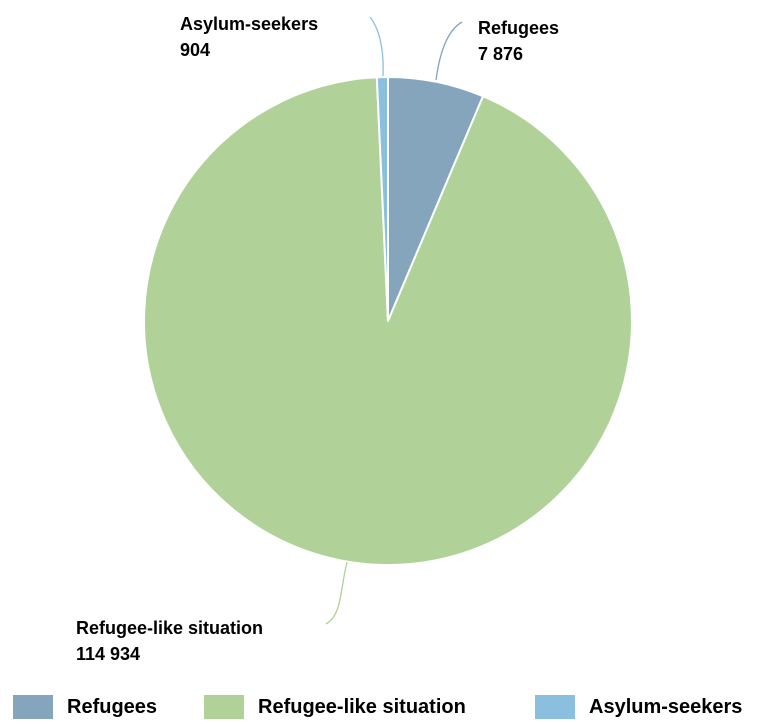 This screenshot has width=764, height=724. I want to click on legend-item-refugees: Refugees, so click(85, 707).